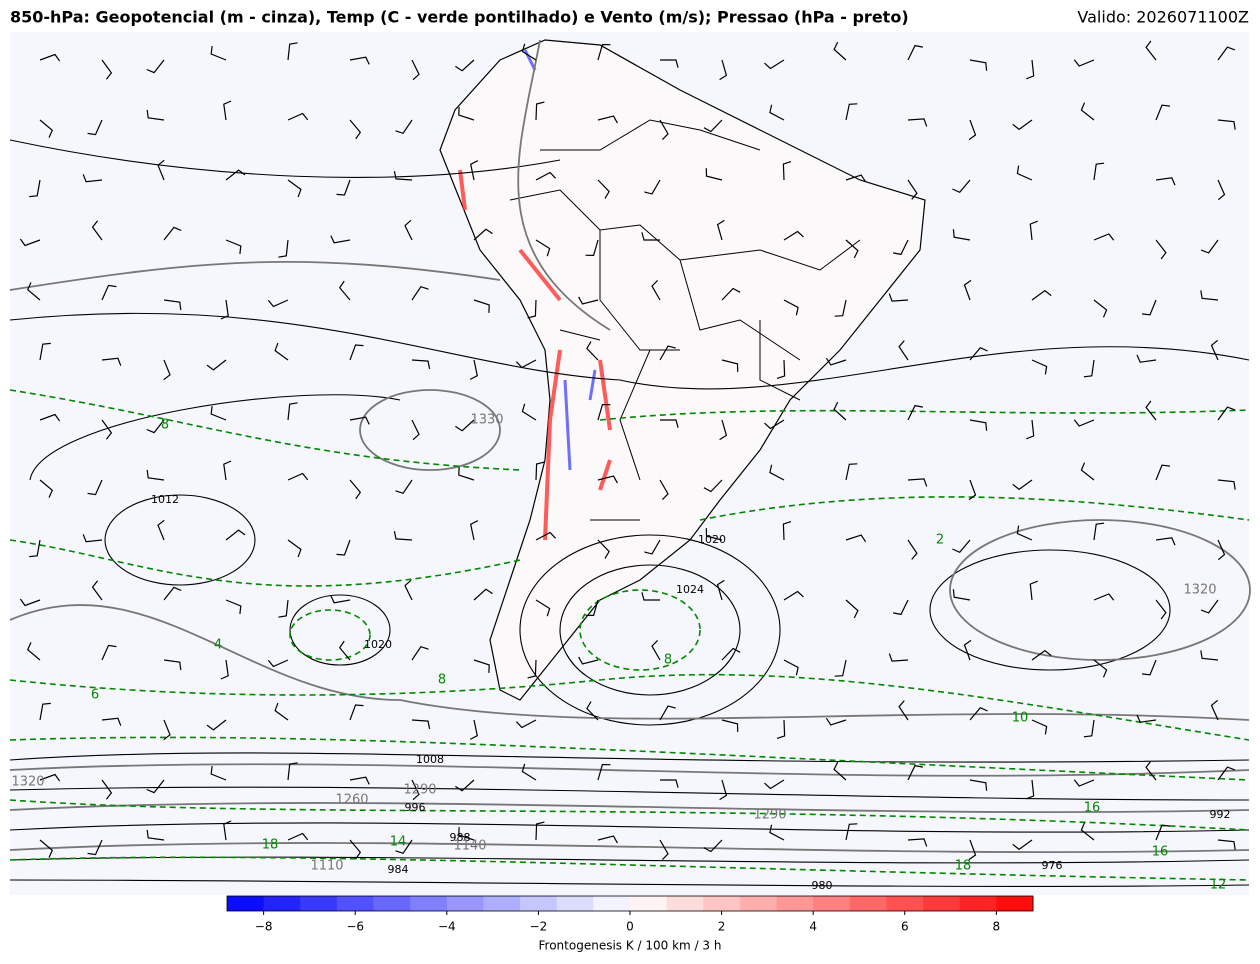 This screenshot has width=1260, height=964. Describe the element at coordinates (447, 927) in the screenshot. I see `colorbar-tick-label: −4` at that location.